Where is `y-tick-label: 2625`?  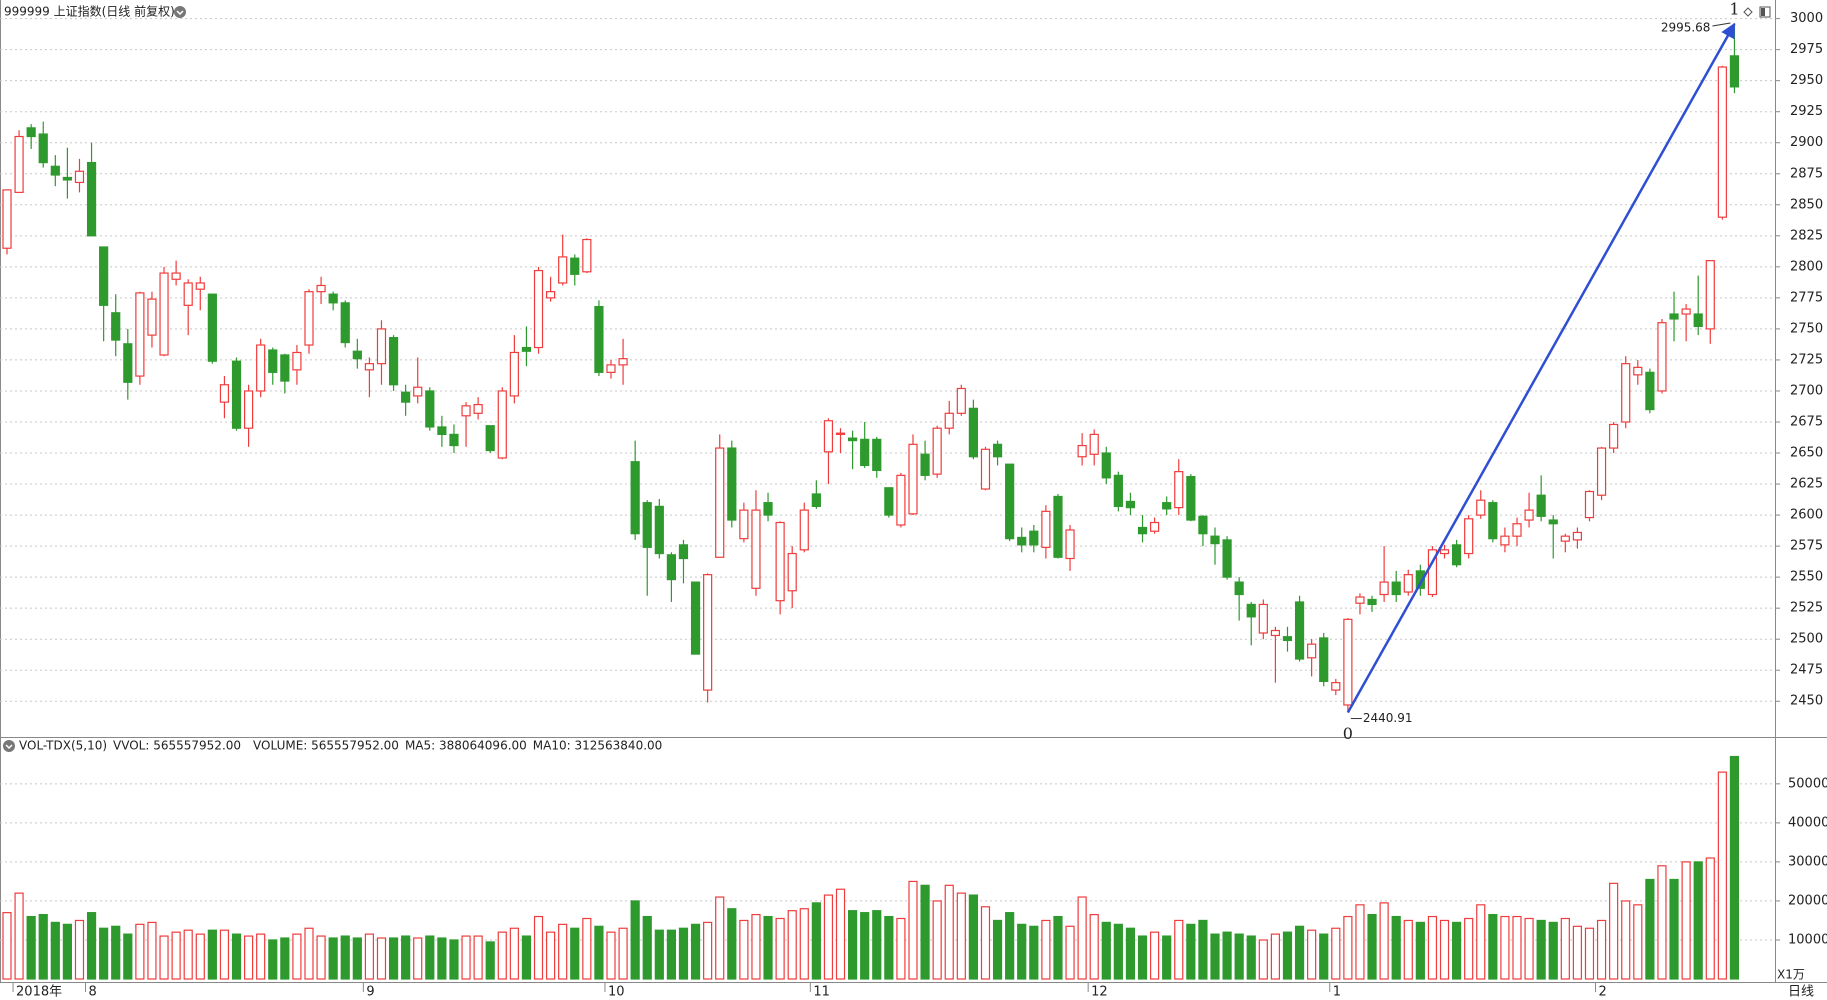
y-tick-label: 2625 is located at coordinates (1806, 484).